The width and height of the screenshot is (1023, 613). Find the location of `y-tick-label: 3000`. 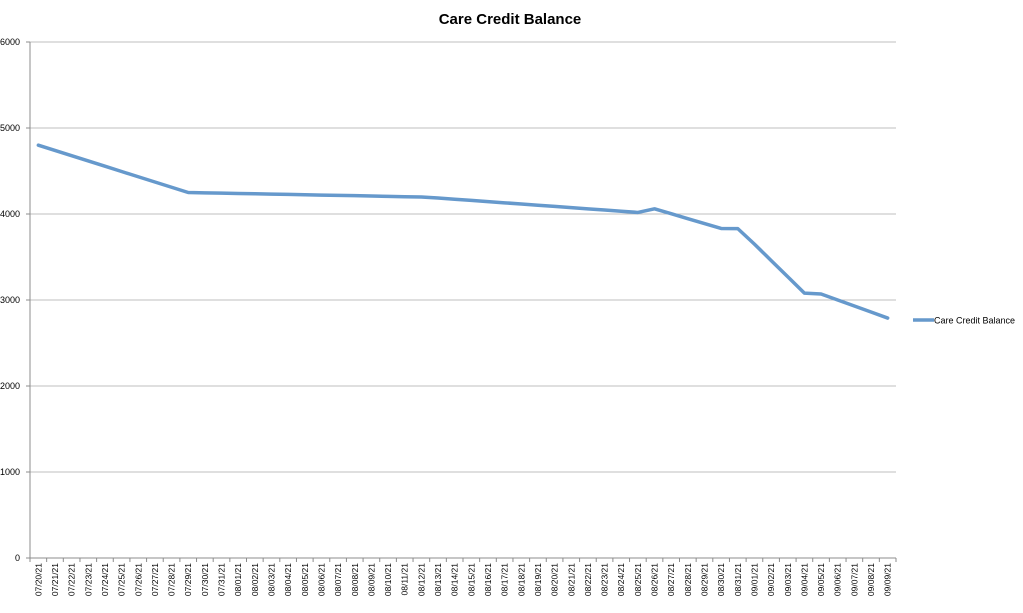

y-tick-label: 3000 is located at coordinates (10, 300).